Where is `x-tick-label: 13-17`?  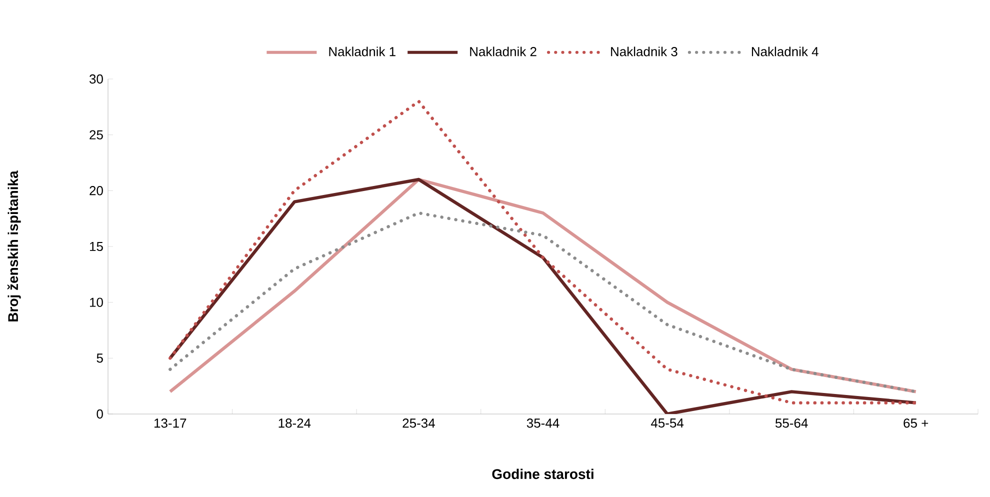 x-tick-label: 13-17 is located at coordinates (170, 423).